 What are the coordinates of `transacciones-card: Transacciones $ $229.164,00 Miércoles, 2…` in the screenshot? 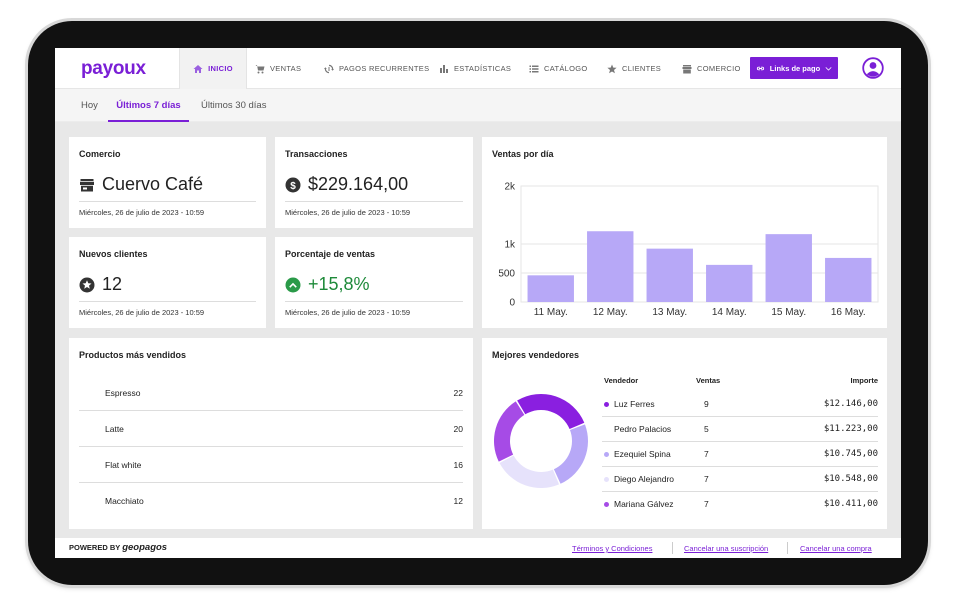 It's located at (374, 182).